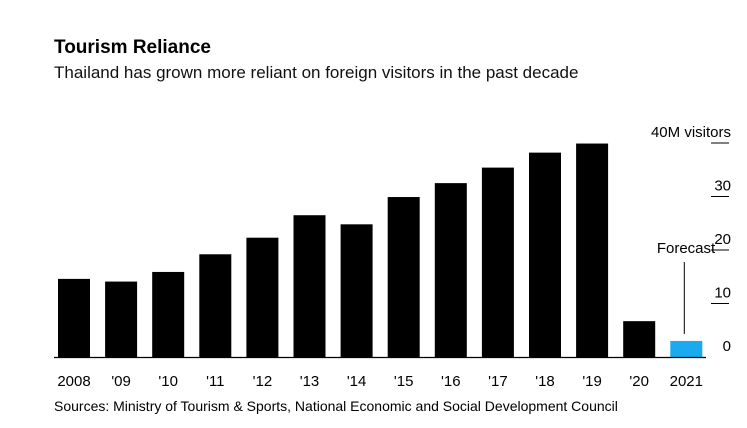 This screenshot has width=747, height=428. Describe the element at coordinates (73, 381) in the screenshot. I see `x-tick-label: 2008` at that location.